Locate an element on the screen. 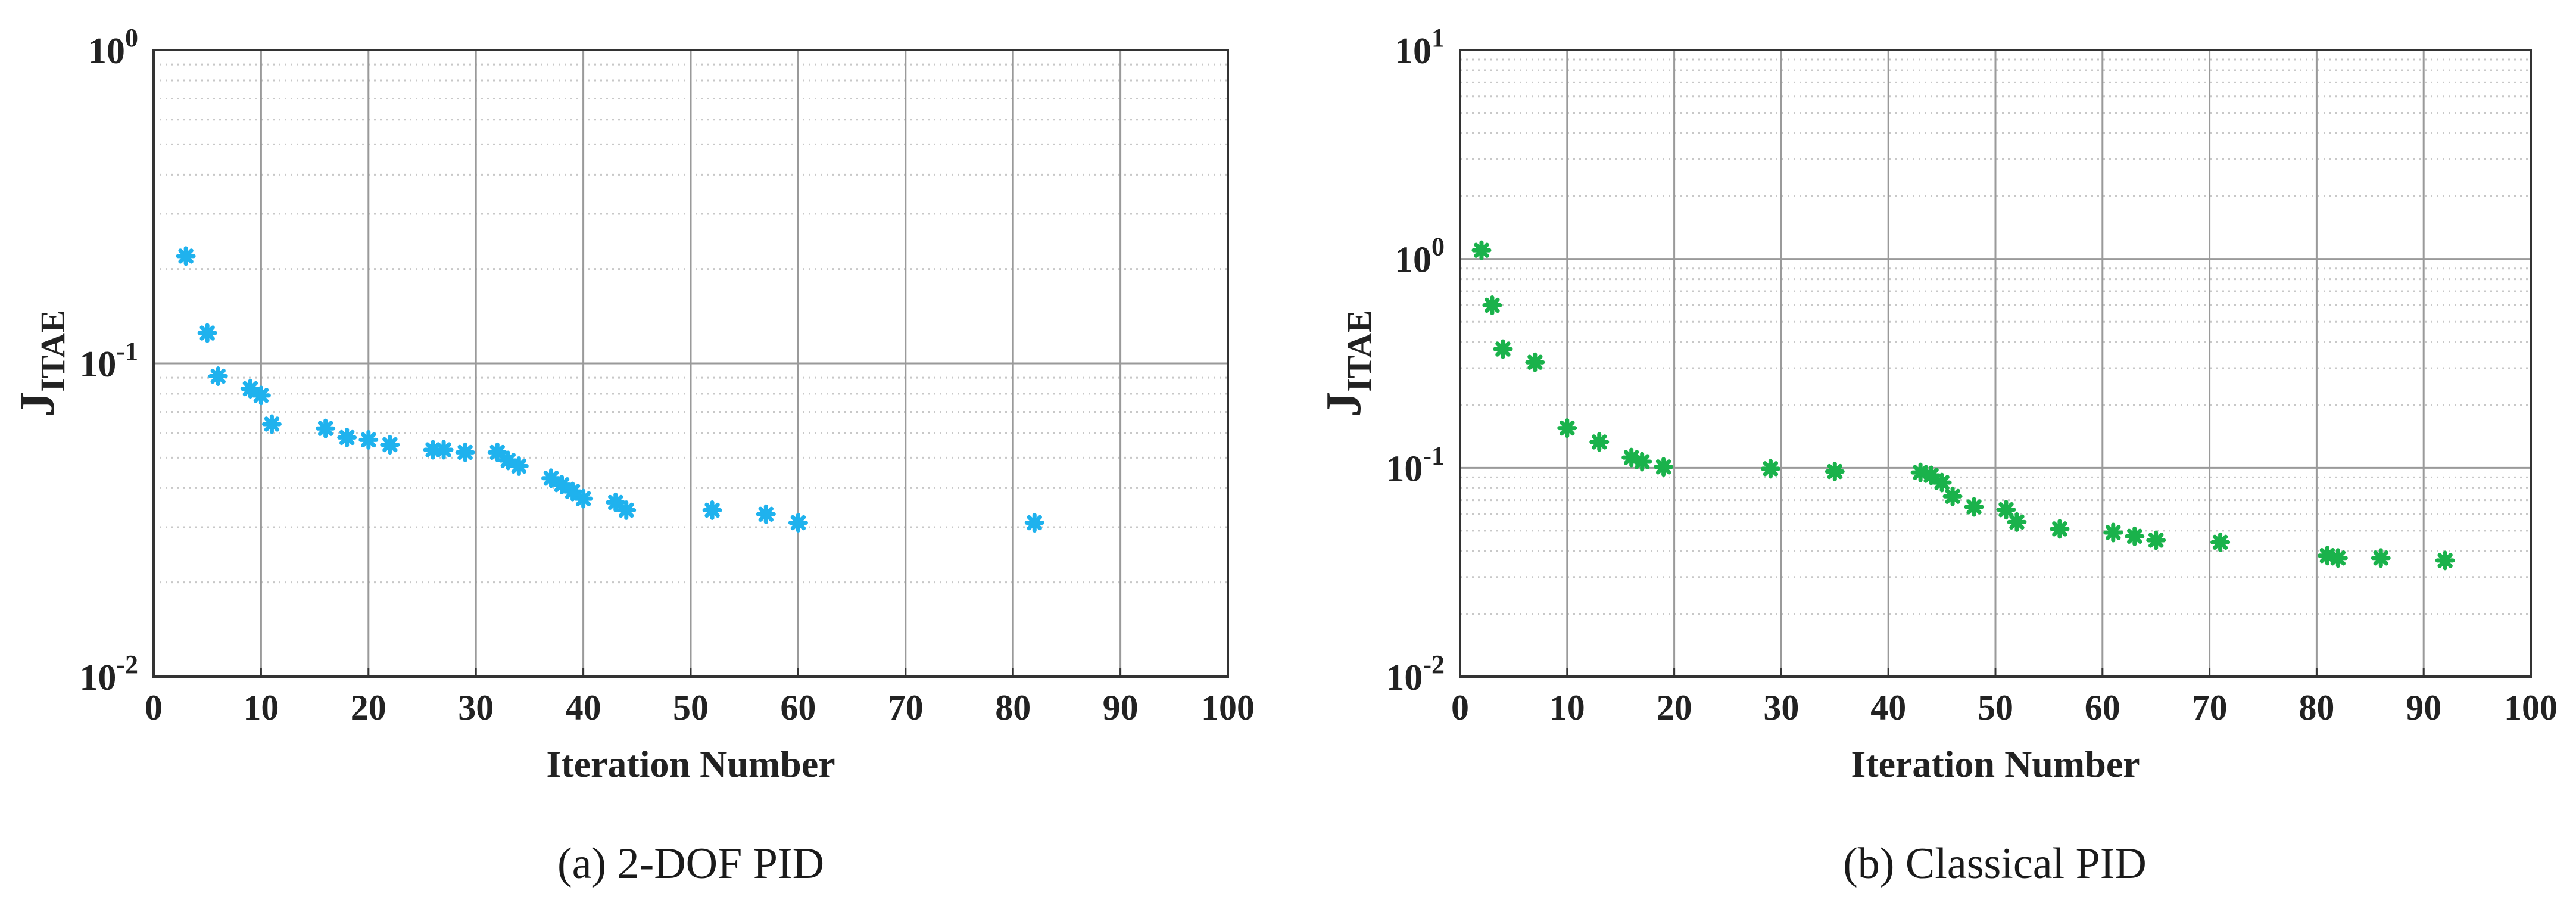  caption-2dof-pid: (a) 2-DOF PID is located at coordinates (691, 863).